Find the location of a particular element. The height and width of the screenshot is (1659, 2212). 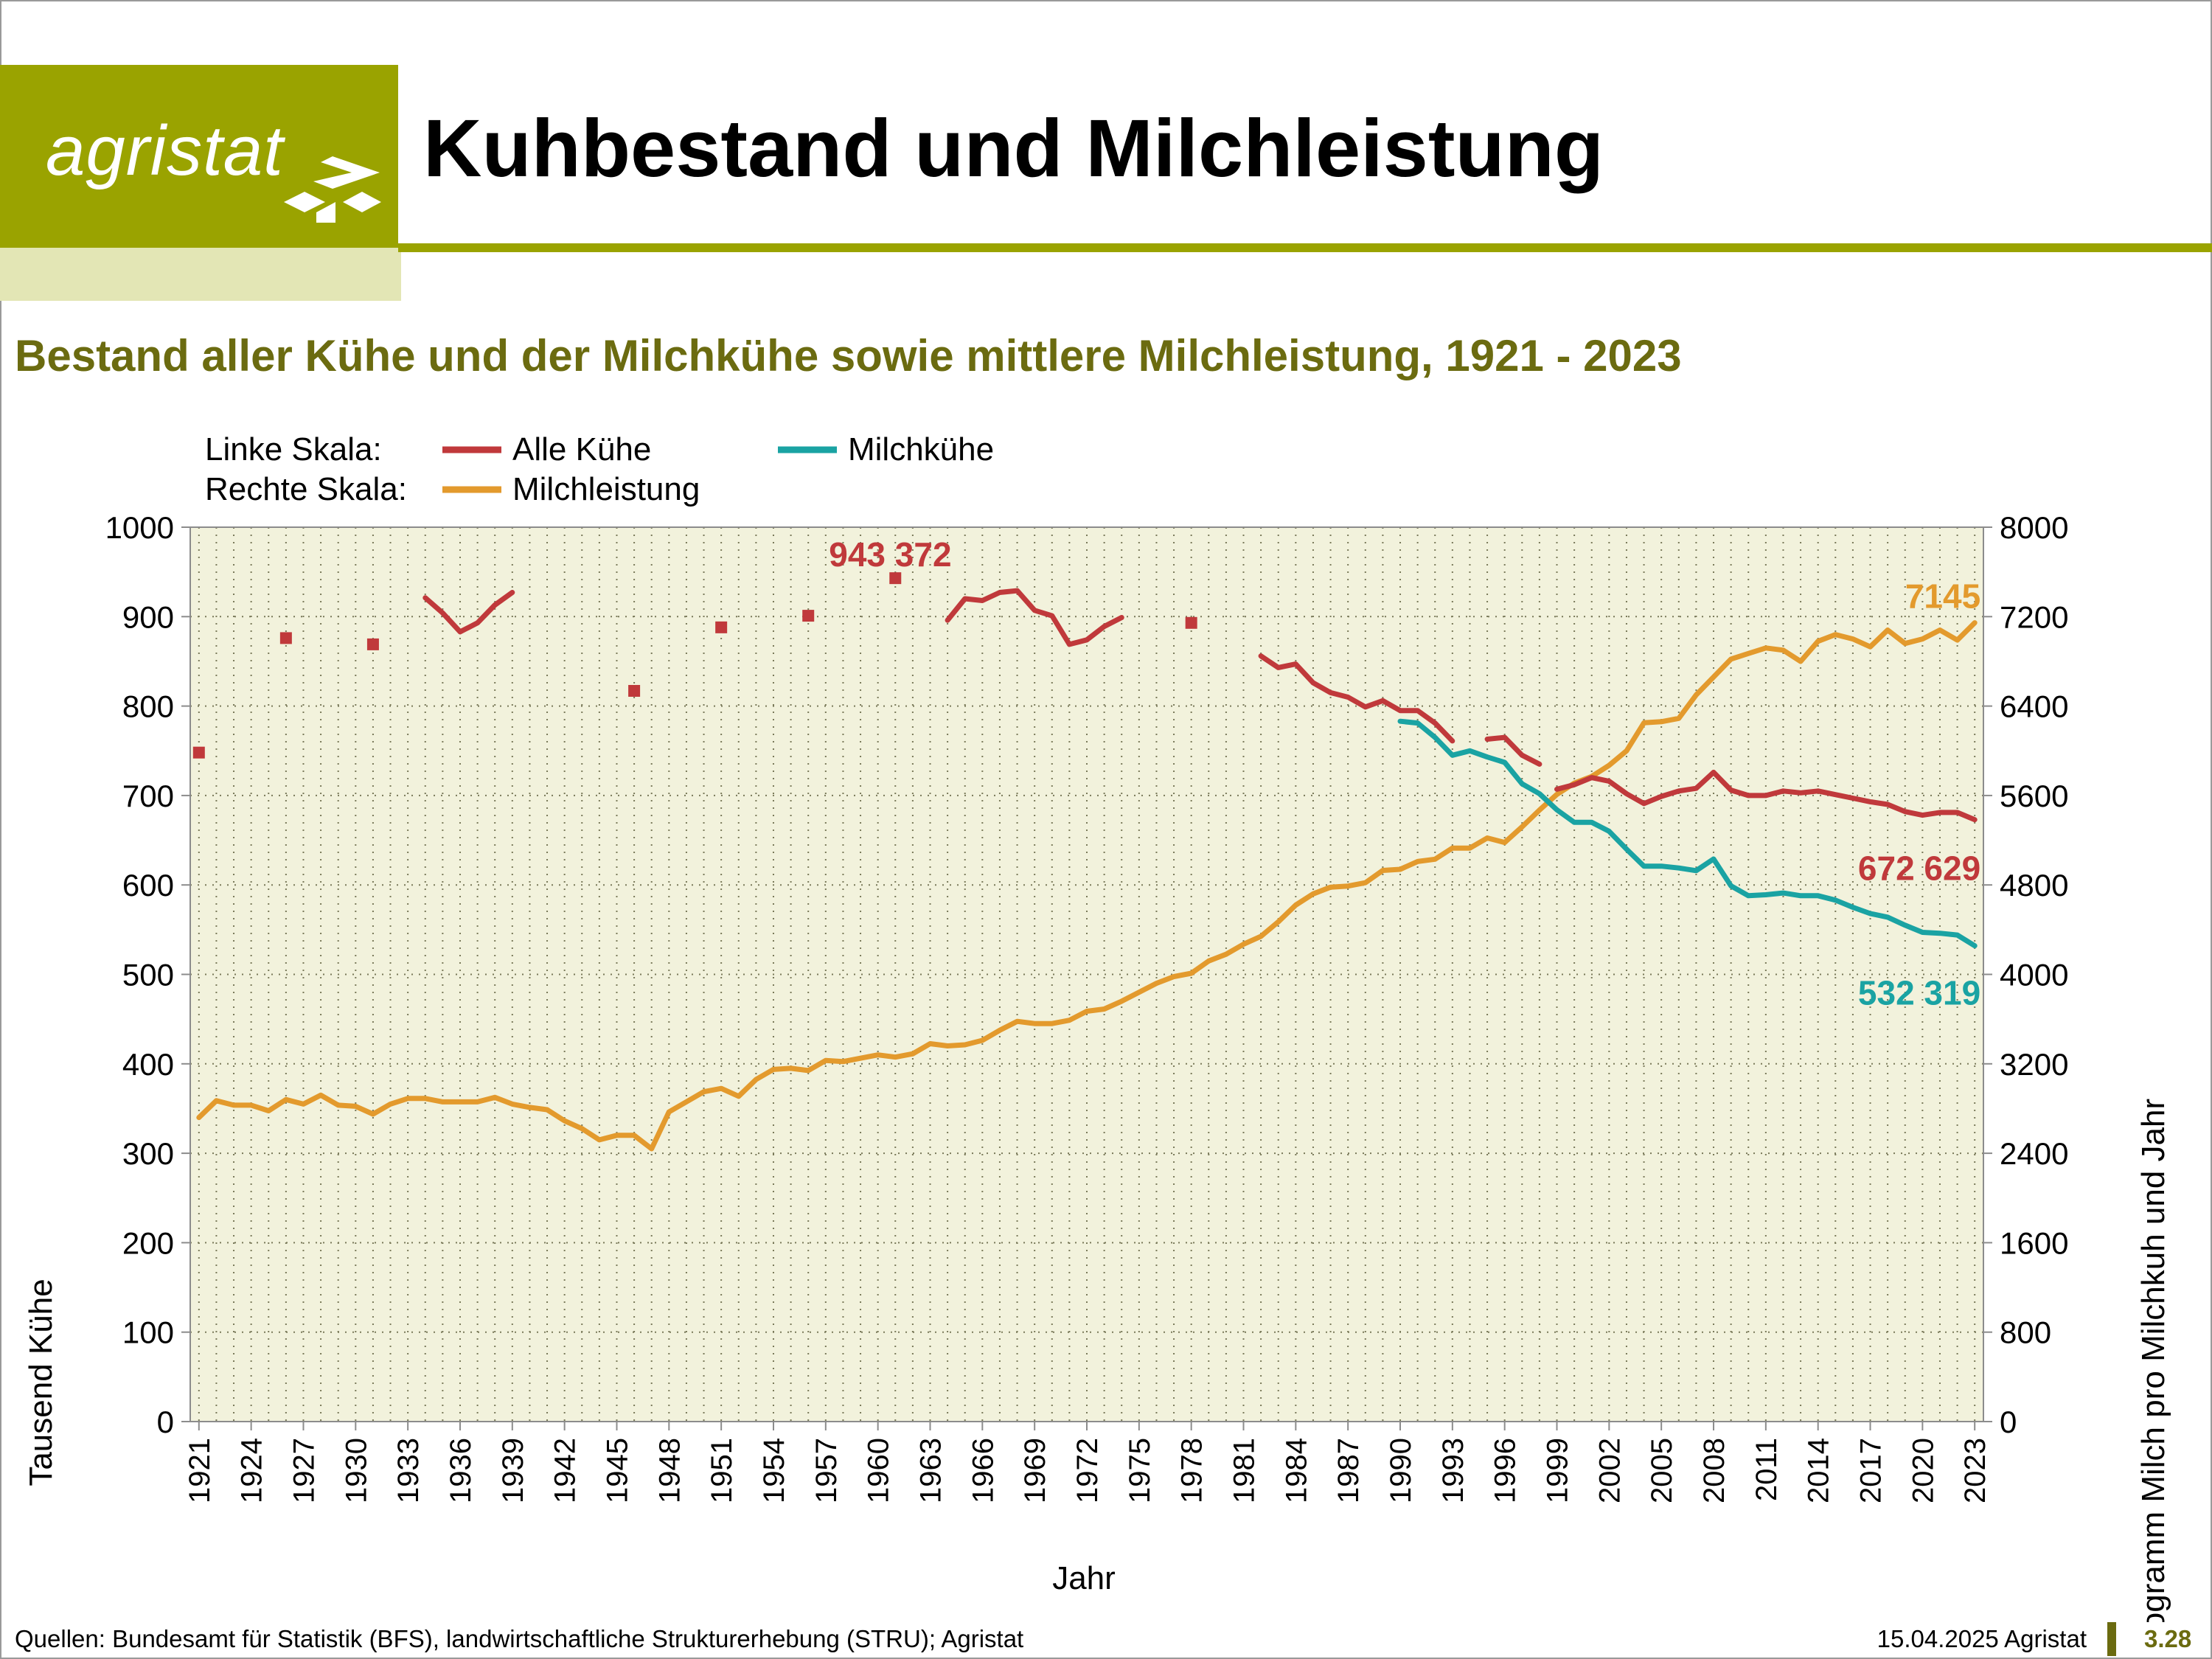

x-tick-label: 1975 is located at coordinates (1140, 1470).